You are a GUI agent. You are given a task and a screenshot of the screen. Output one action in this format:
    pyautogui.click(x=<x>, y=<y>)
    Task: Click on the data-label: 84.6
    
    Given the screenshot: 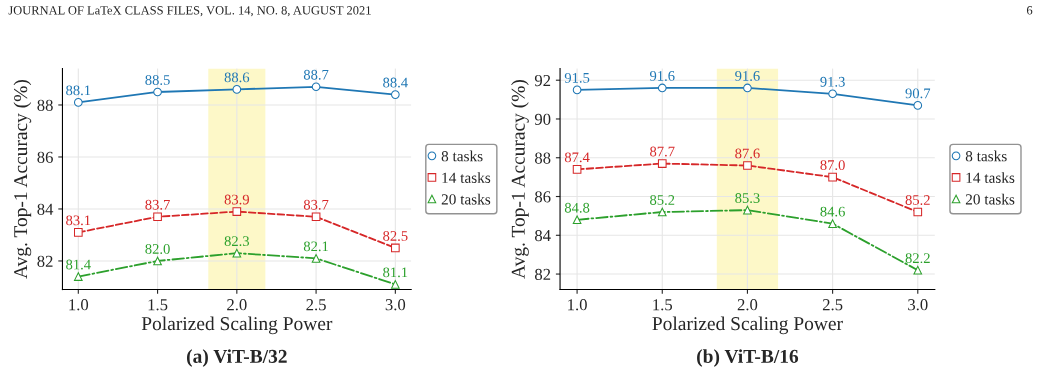 What is the action you would take?
    pyautogui.click(x=832, y=211)
    